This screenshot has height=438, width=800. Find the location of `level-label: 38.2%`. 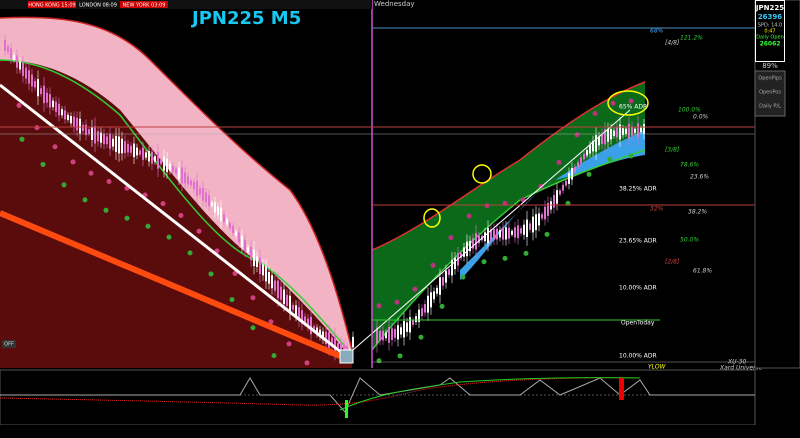

level-label: 38.2% is located at coordinates (697, 212).